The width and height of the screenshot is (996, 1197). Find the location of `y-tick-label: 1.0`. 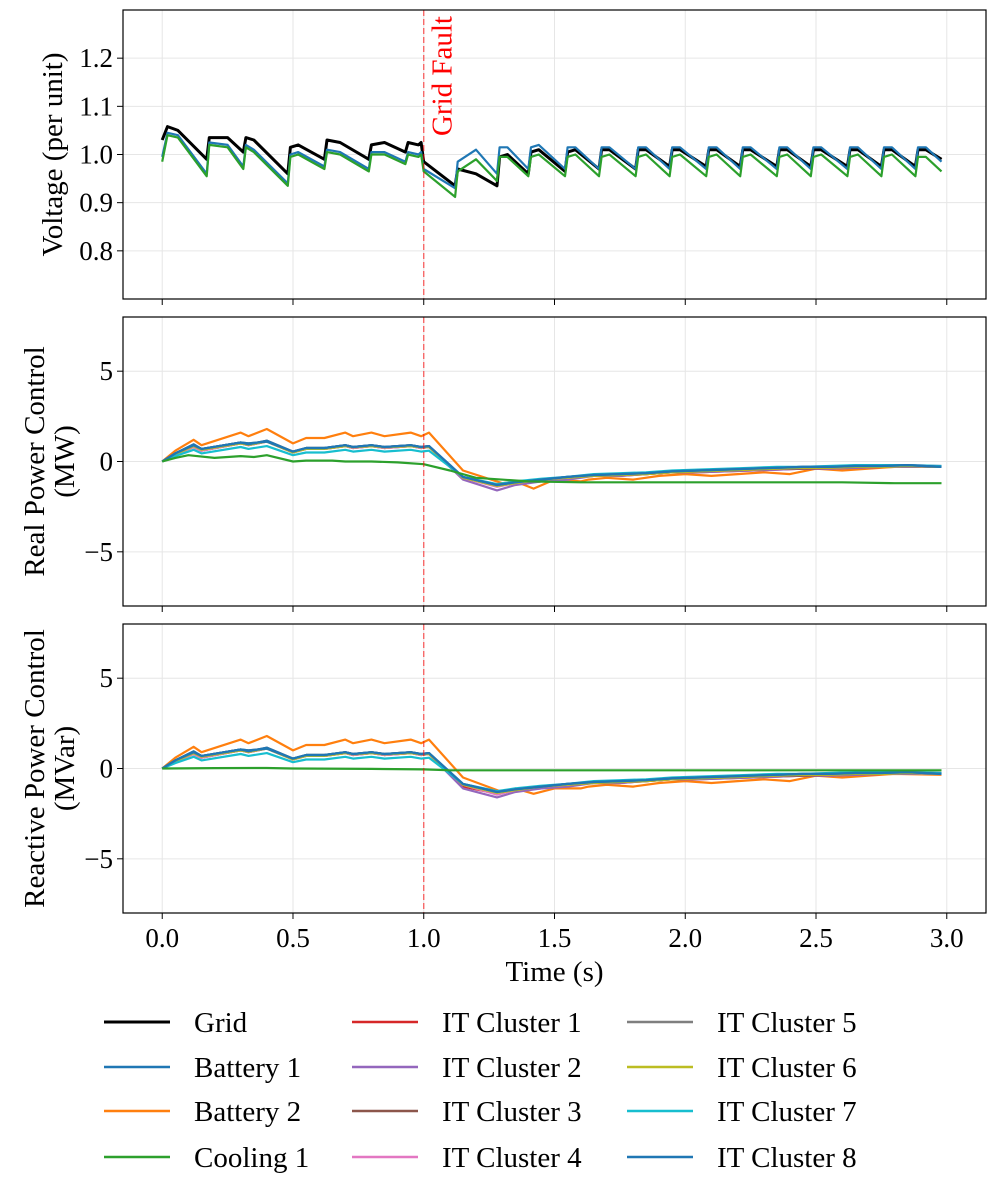

y-tick-label: 1.0 is located at coordinates (96, 155).